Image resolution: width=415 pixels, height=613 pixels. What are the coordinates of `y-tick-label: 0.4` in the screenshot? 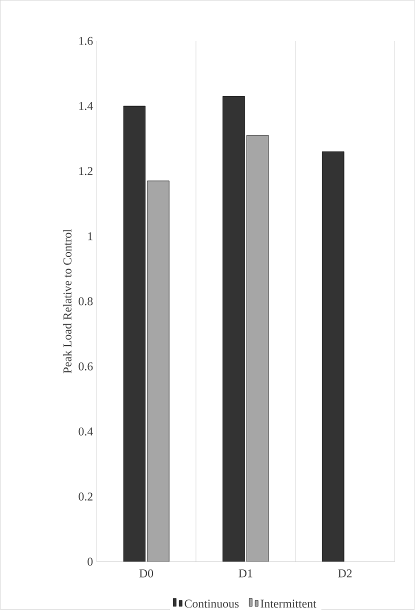 It's located at (86, 431).